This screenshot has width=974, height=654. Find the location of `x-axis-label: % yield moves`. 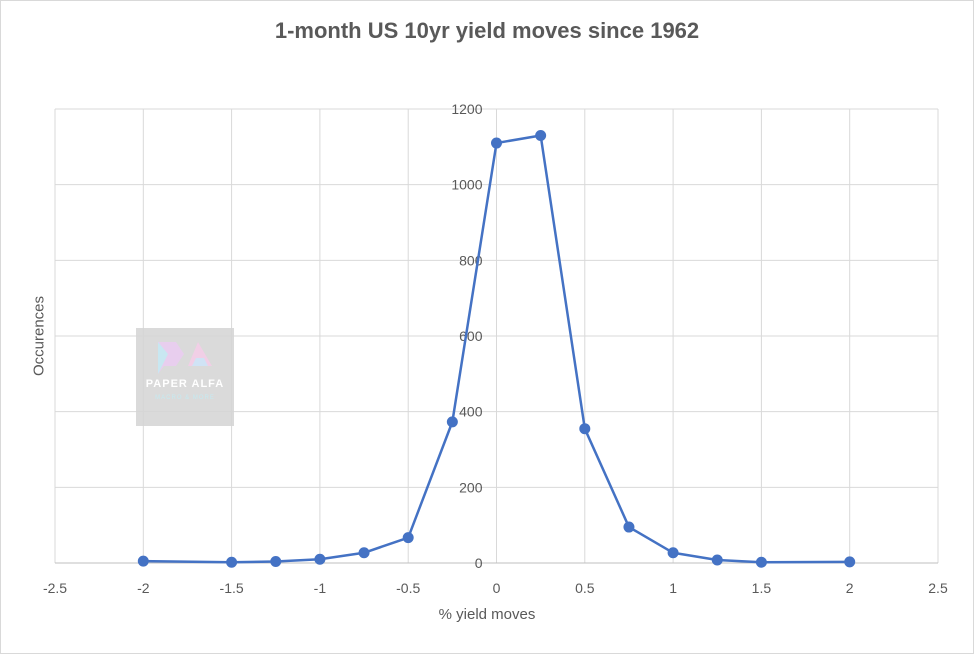

x-axis-label: % yield moves is located at coordinates (487, 614).